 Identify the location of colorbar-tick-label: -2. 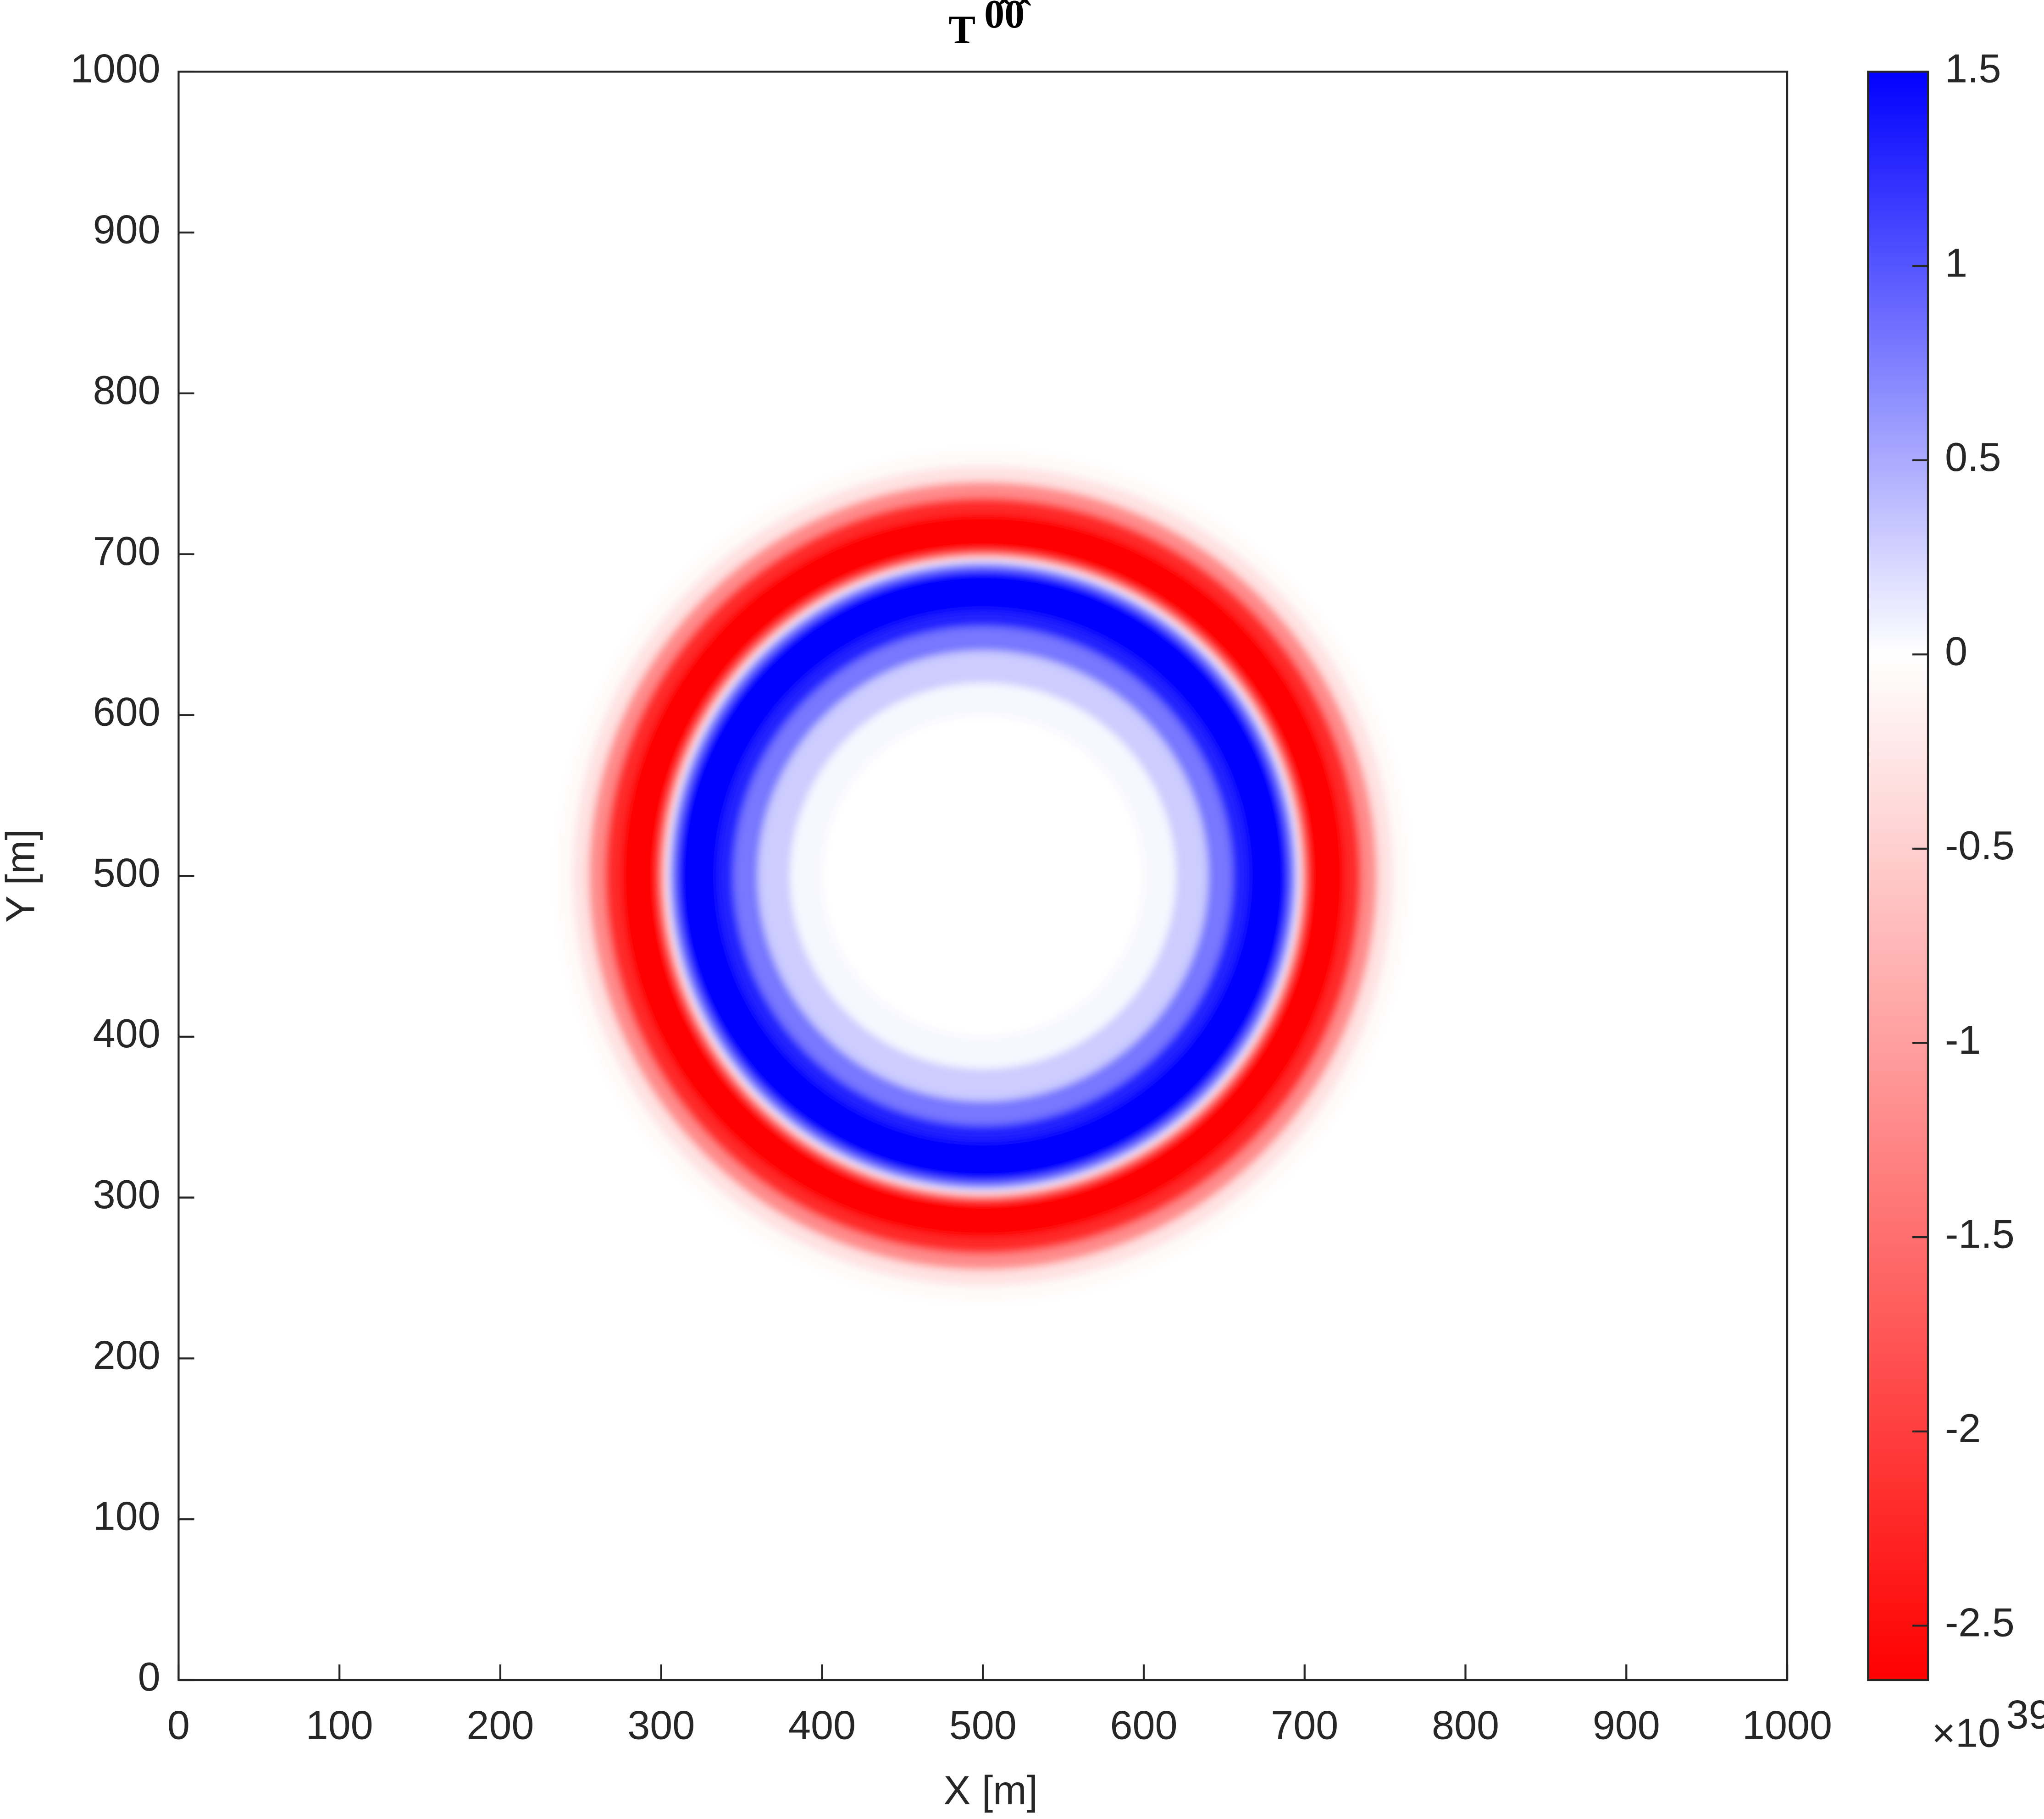
(1963, 1428).